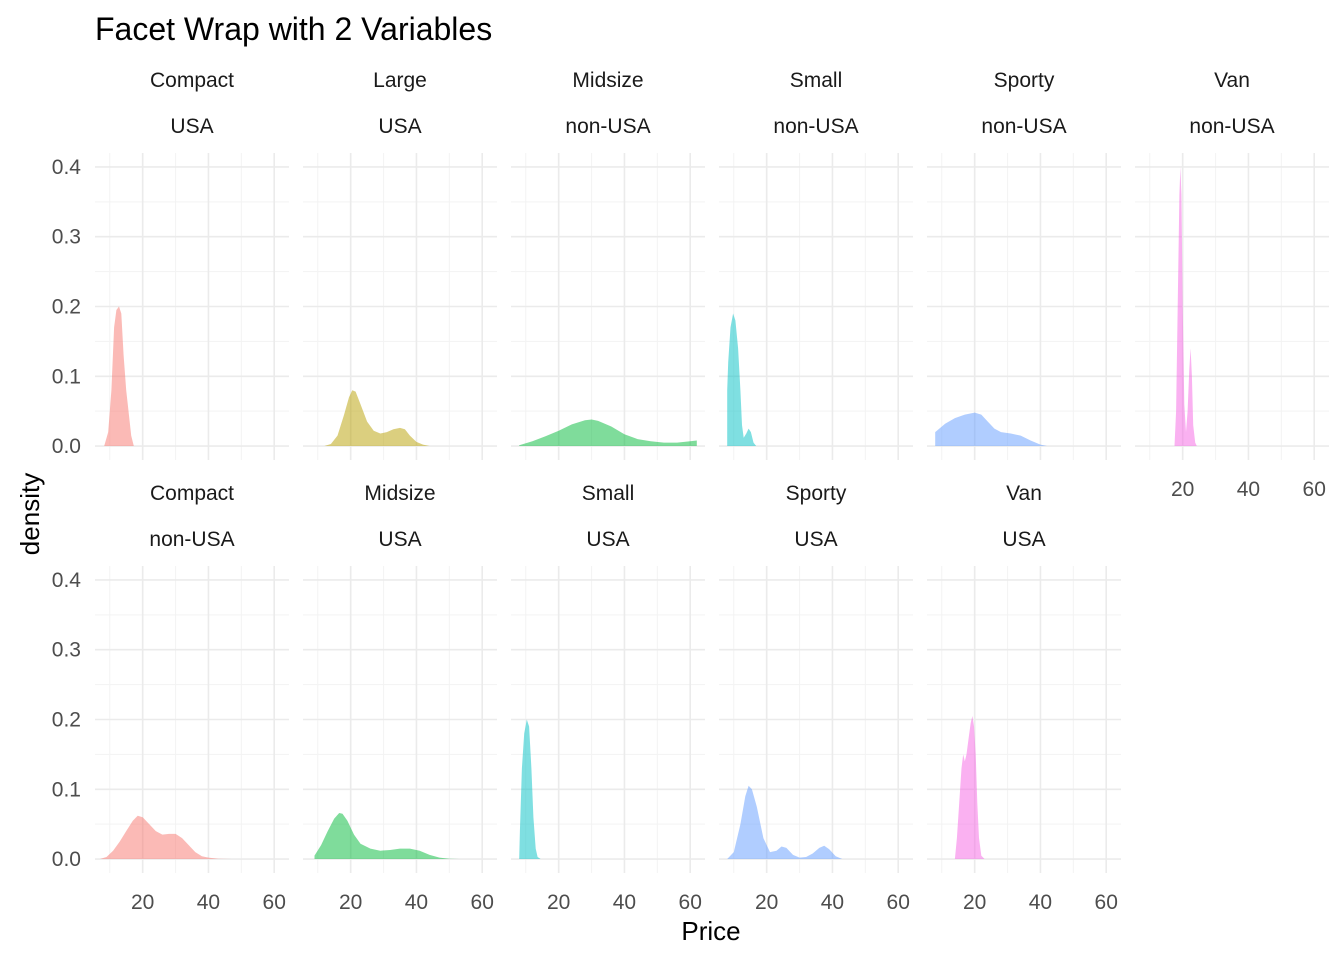  What do you see at coordinates (119, 376) in the screenshot?
I see `density-area-compact-usa` at bounding box center [119, 376].